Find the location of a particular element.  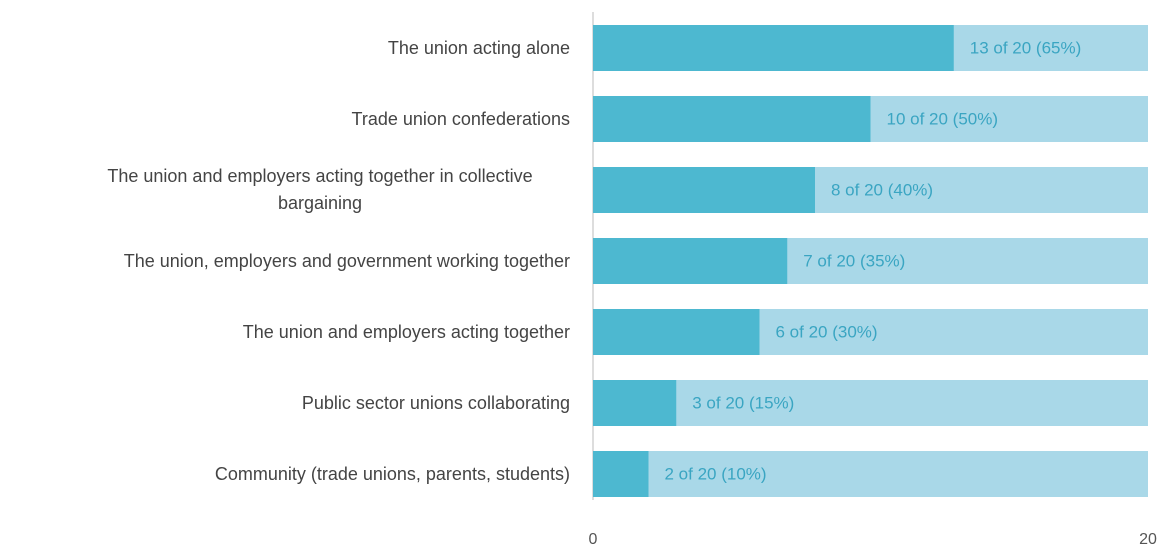

category-label-box: The union acting alone is located at coordinates (285, 48).